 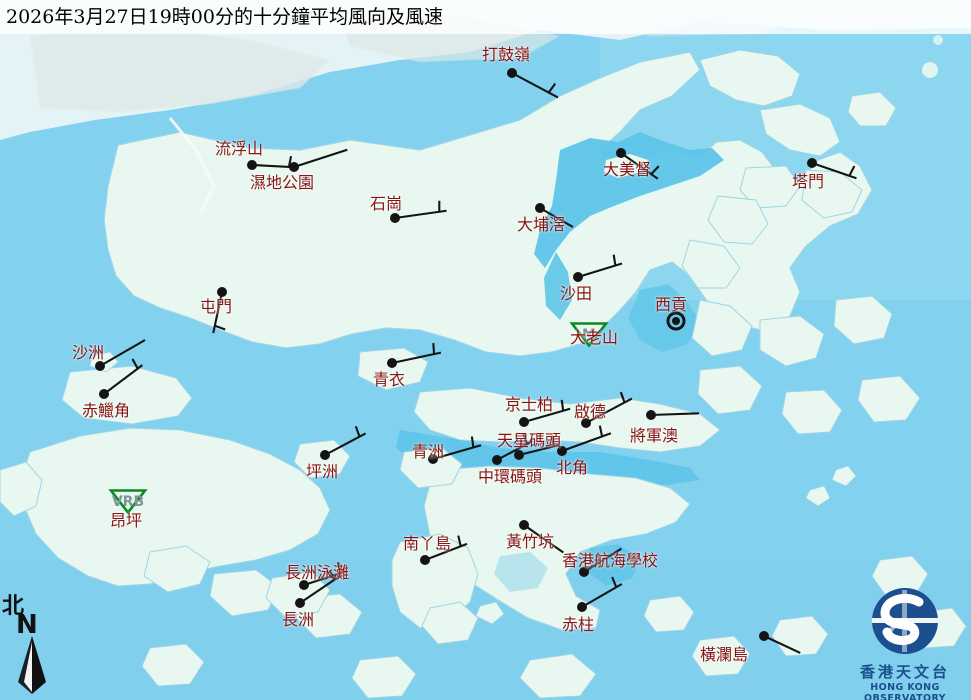 I want to click on station-label: 香港航海學校, so click(x=610, y=560).